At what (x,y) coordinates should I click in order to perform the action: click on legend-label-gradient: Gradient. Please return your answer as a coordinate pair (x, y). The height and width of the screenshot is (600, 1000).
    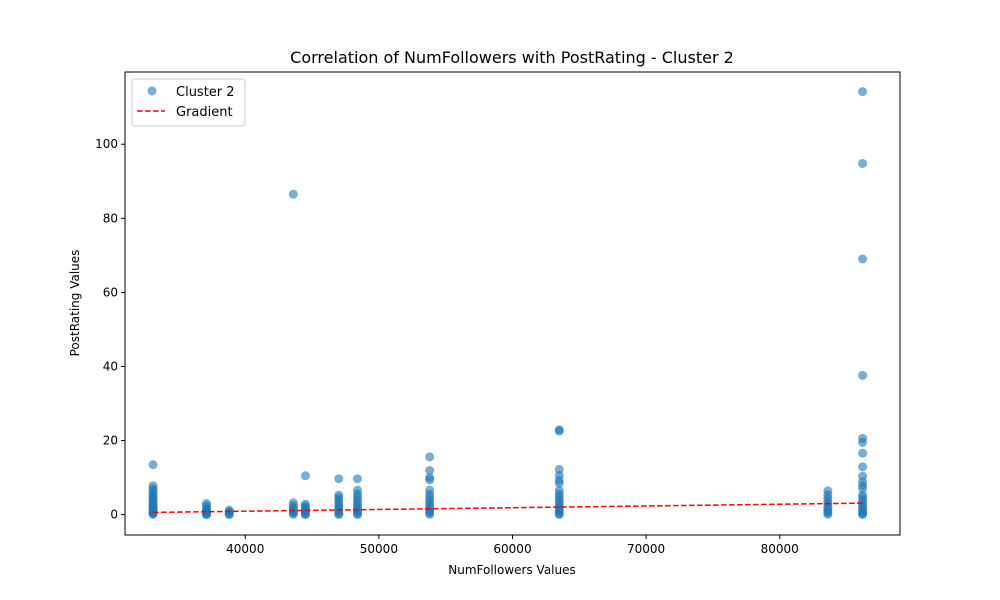
    Looking at the image, I should click on (204, 112).